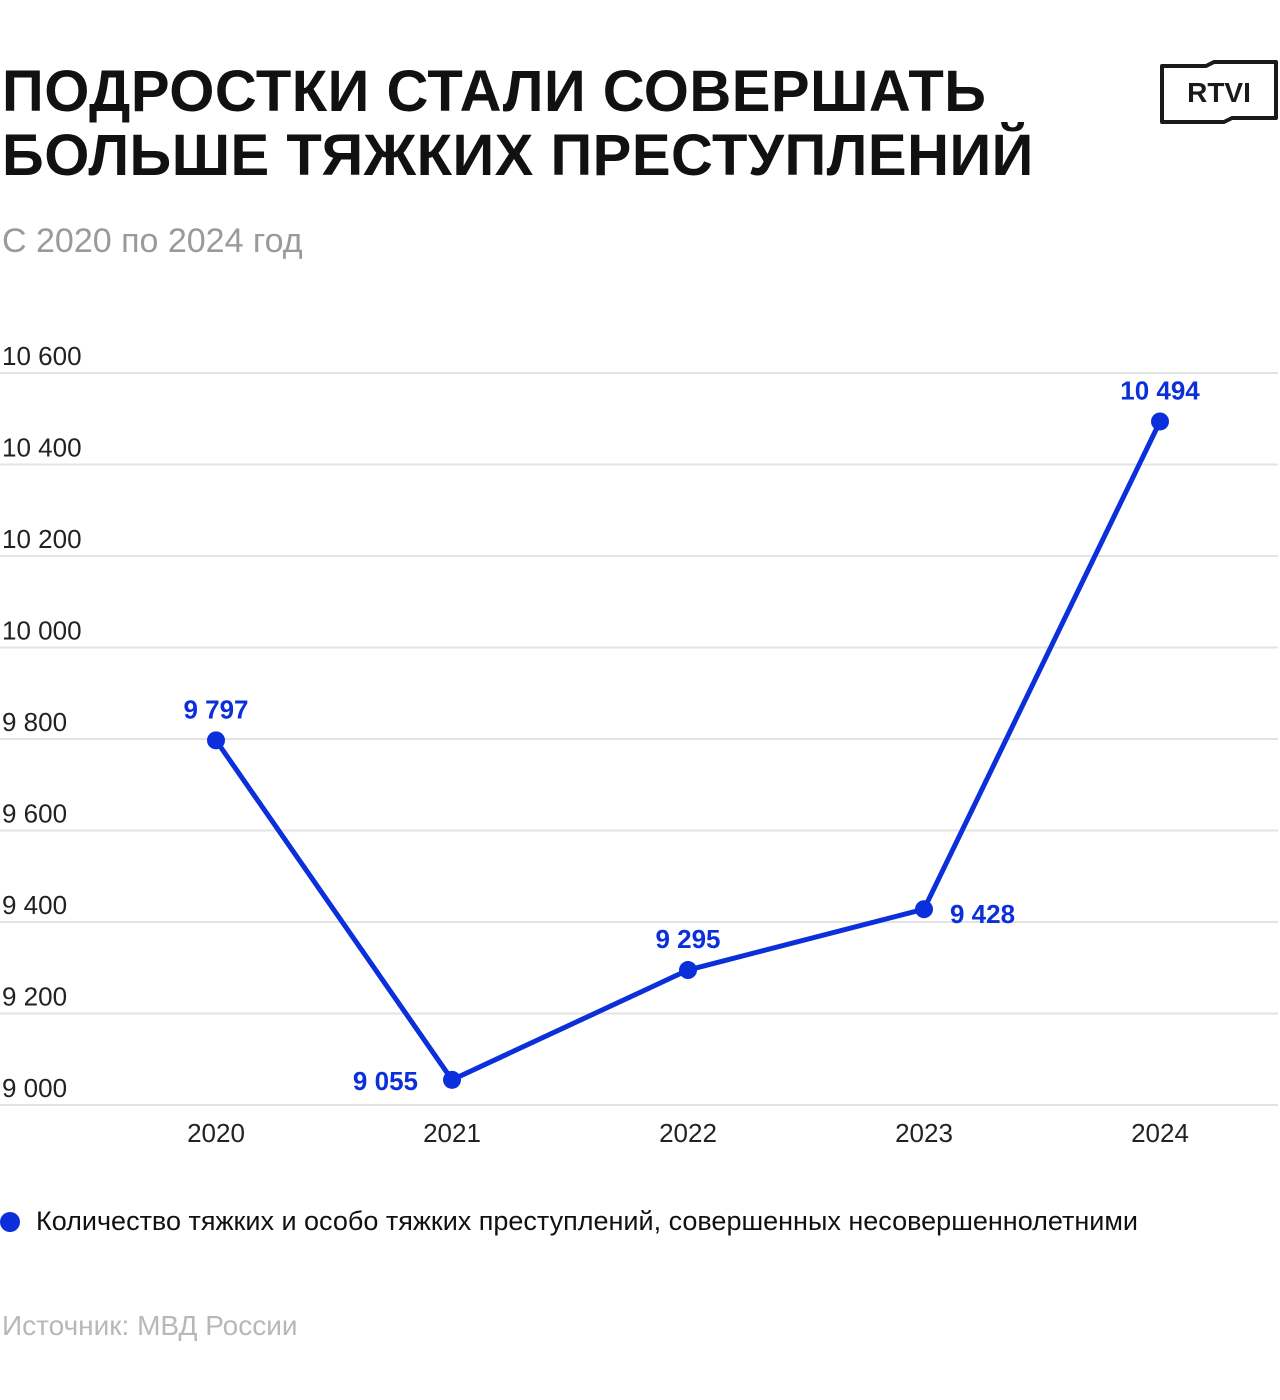  I want to click on x-tick-label: 2020, so click(216, 1133).